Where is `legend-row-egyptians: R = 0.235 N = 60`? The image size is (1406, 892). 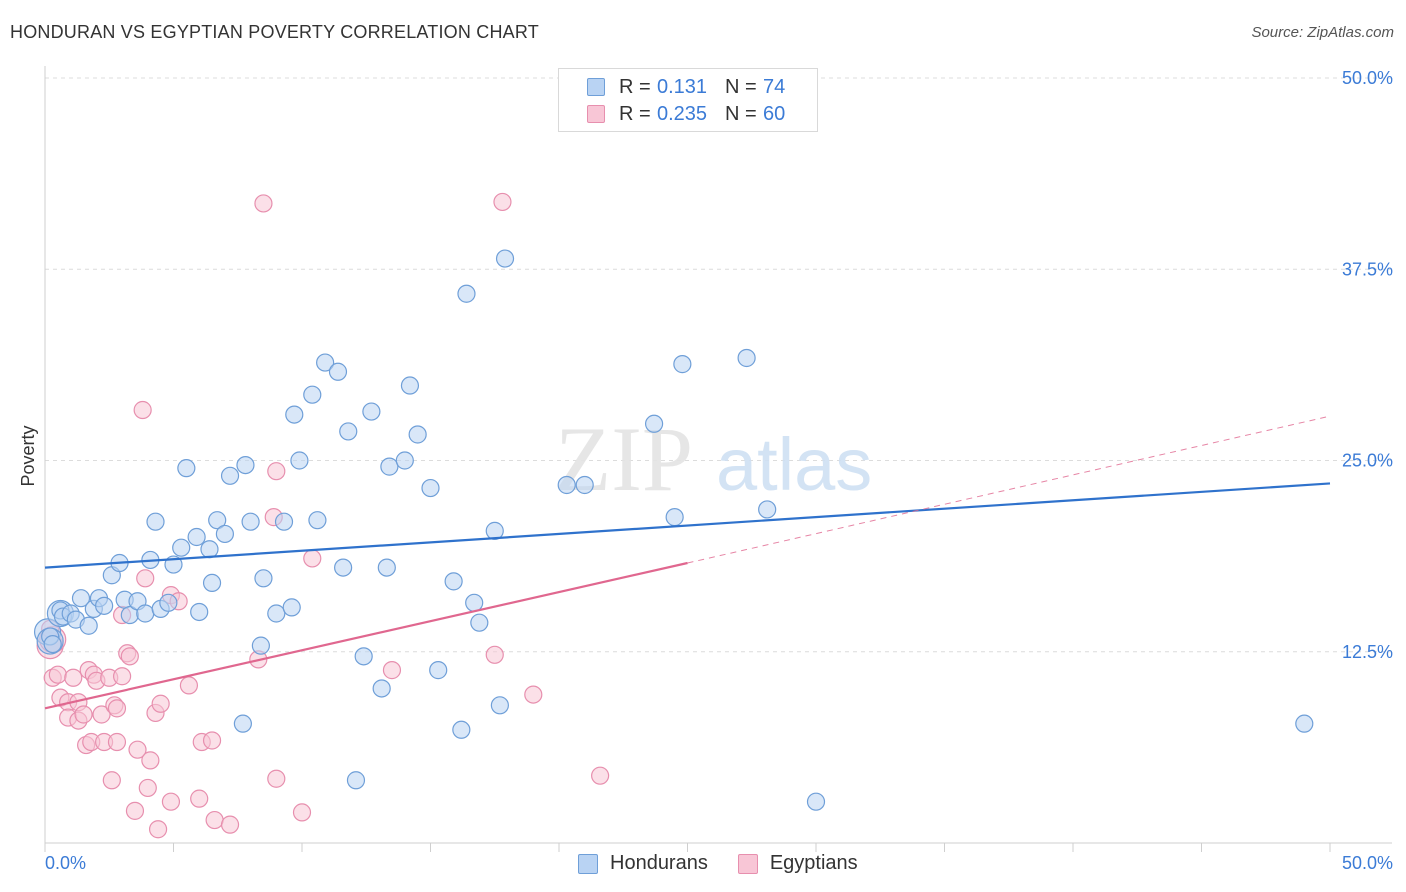
legend-row-egyptians: R = 0.235 N = 60 is located at coordinates (686, 114).